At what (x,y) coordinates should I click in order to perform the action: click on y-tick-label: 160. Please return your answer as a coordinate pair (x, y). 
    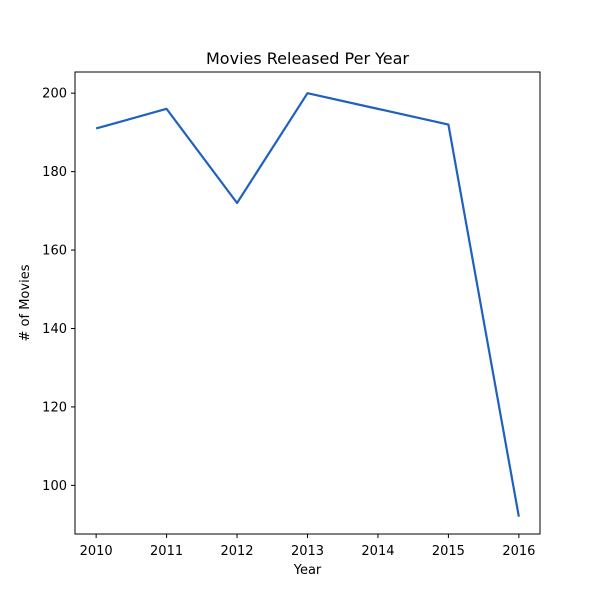
    Looking at the image, I should click on (54, 251).